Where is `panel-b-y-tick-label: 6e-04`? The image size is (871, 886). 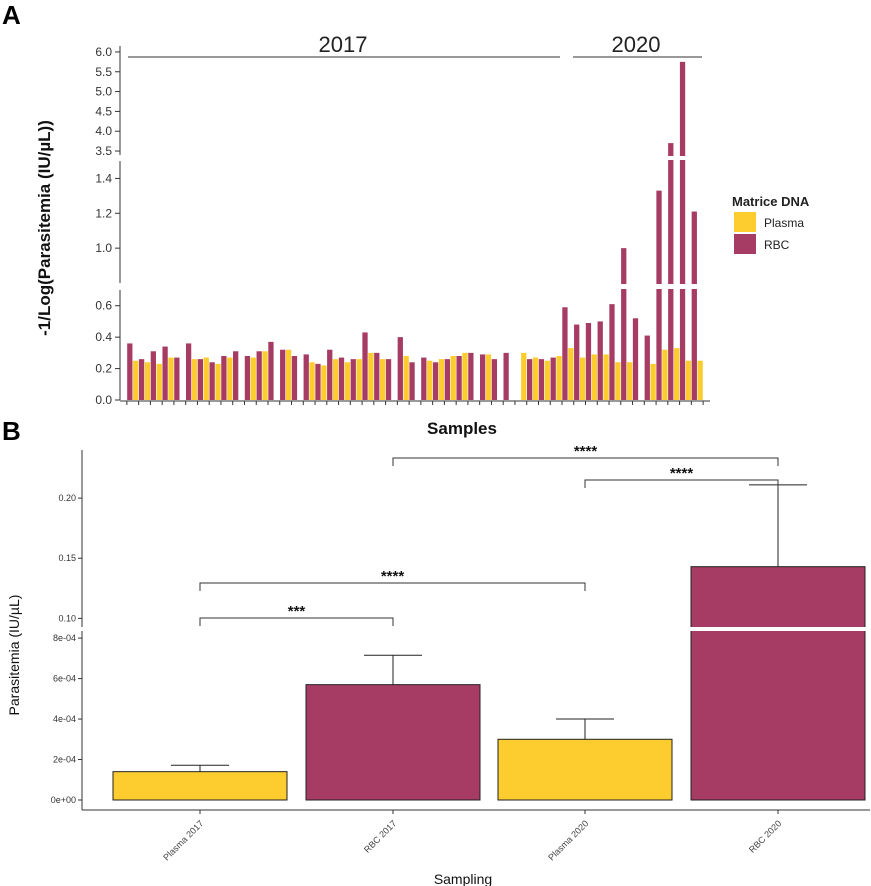
panel-b-y-tick-label: 6e-04 is located at coordinates (64, 679).